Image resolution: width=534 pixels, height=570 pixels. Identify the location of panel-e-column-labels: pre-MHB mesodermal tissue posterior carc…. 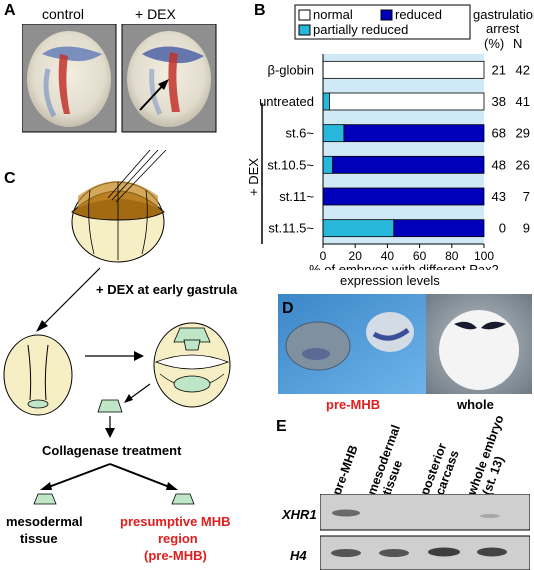
(418, 455).